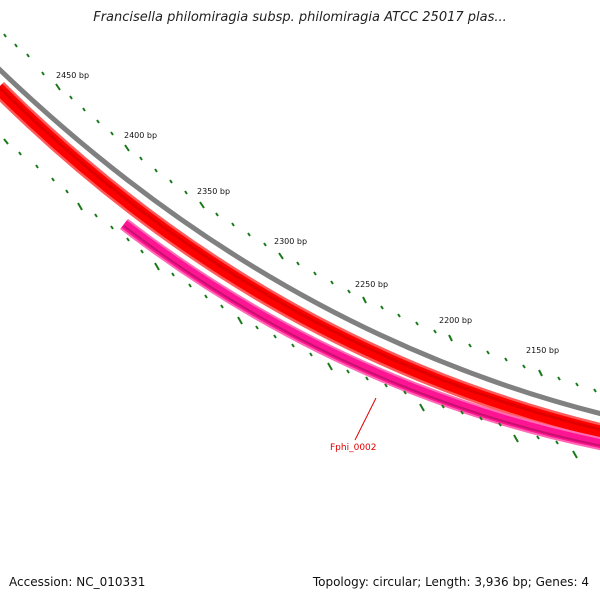 This screenshot has height=600, width=600. I want to click on tick-label: 2300 bp, so click(290, 241).